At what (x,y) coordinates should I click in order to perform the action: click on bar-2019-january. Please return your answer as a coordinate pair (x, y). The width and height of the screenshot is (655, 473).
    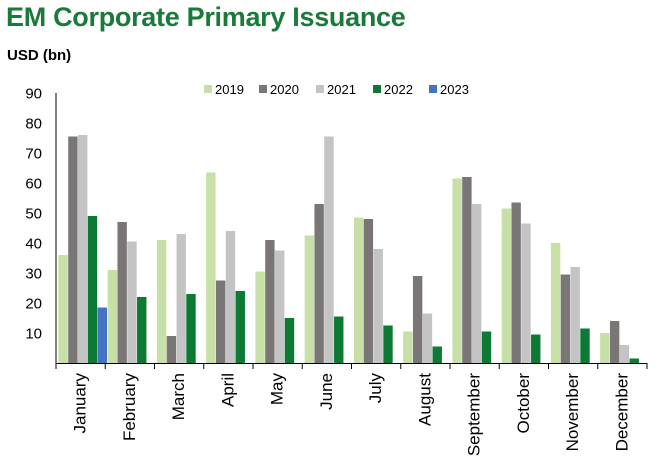
    Looking at the image, I should click on (63, 309).